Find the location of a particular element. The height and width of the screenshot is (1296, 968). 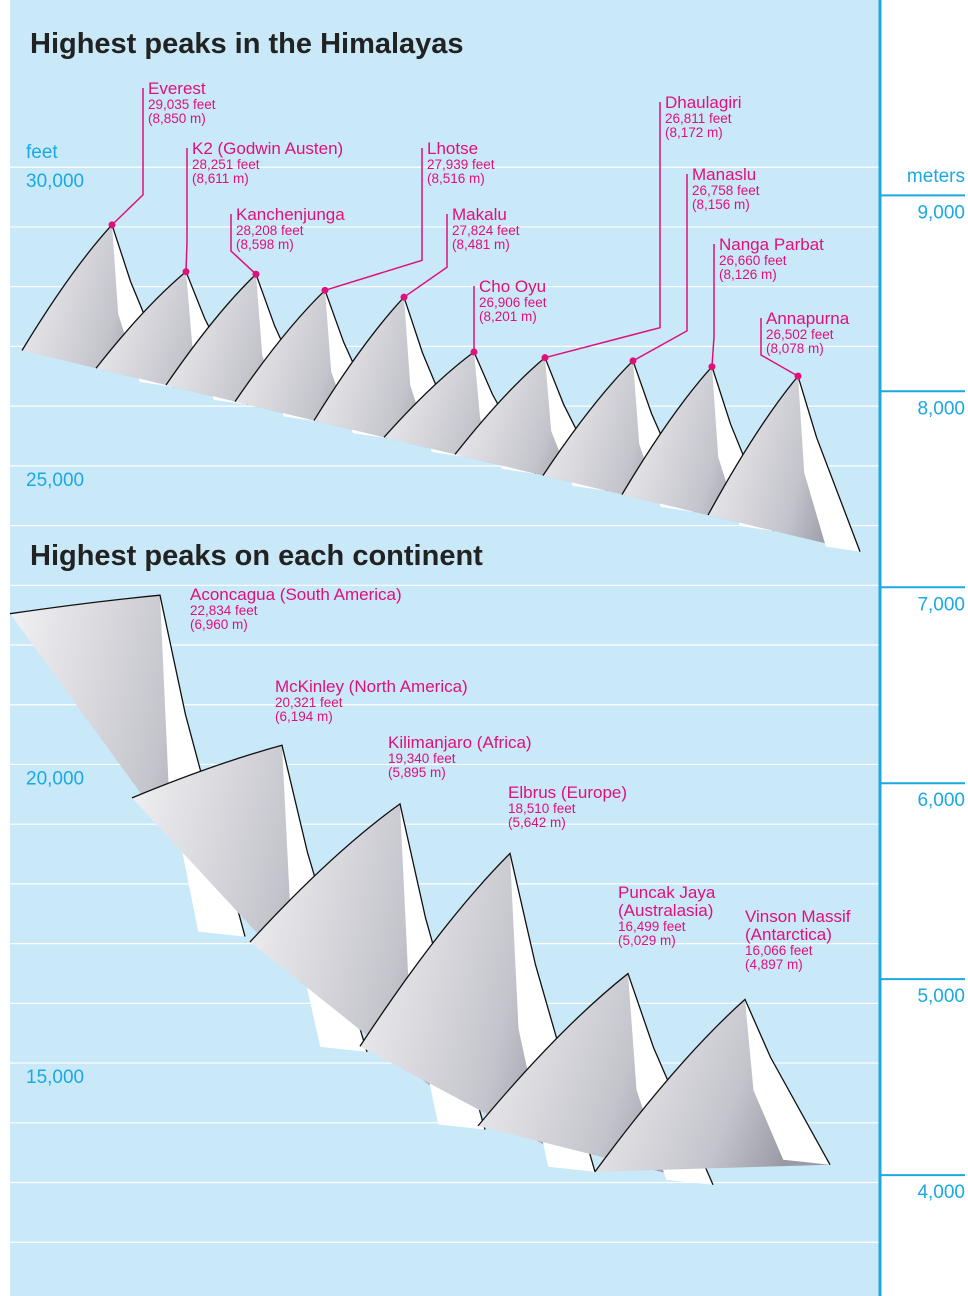

peak-name: Cho Oyu is located at coordinates (513, 286).